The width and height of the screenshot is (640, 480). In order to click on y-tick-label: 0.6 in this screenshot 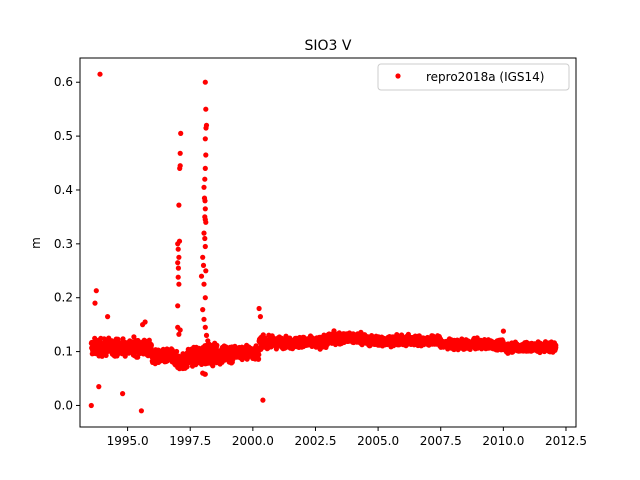, I will do `click(63, 82)`.